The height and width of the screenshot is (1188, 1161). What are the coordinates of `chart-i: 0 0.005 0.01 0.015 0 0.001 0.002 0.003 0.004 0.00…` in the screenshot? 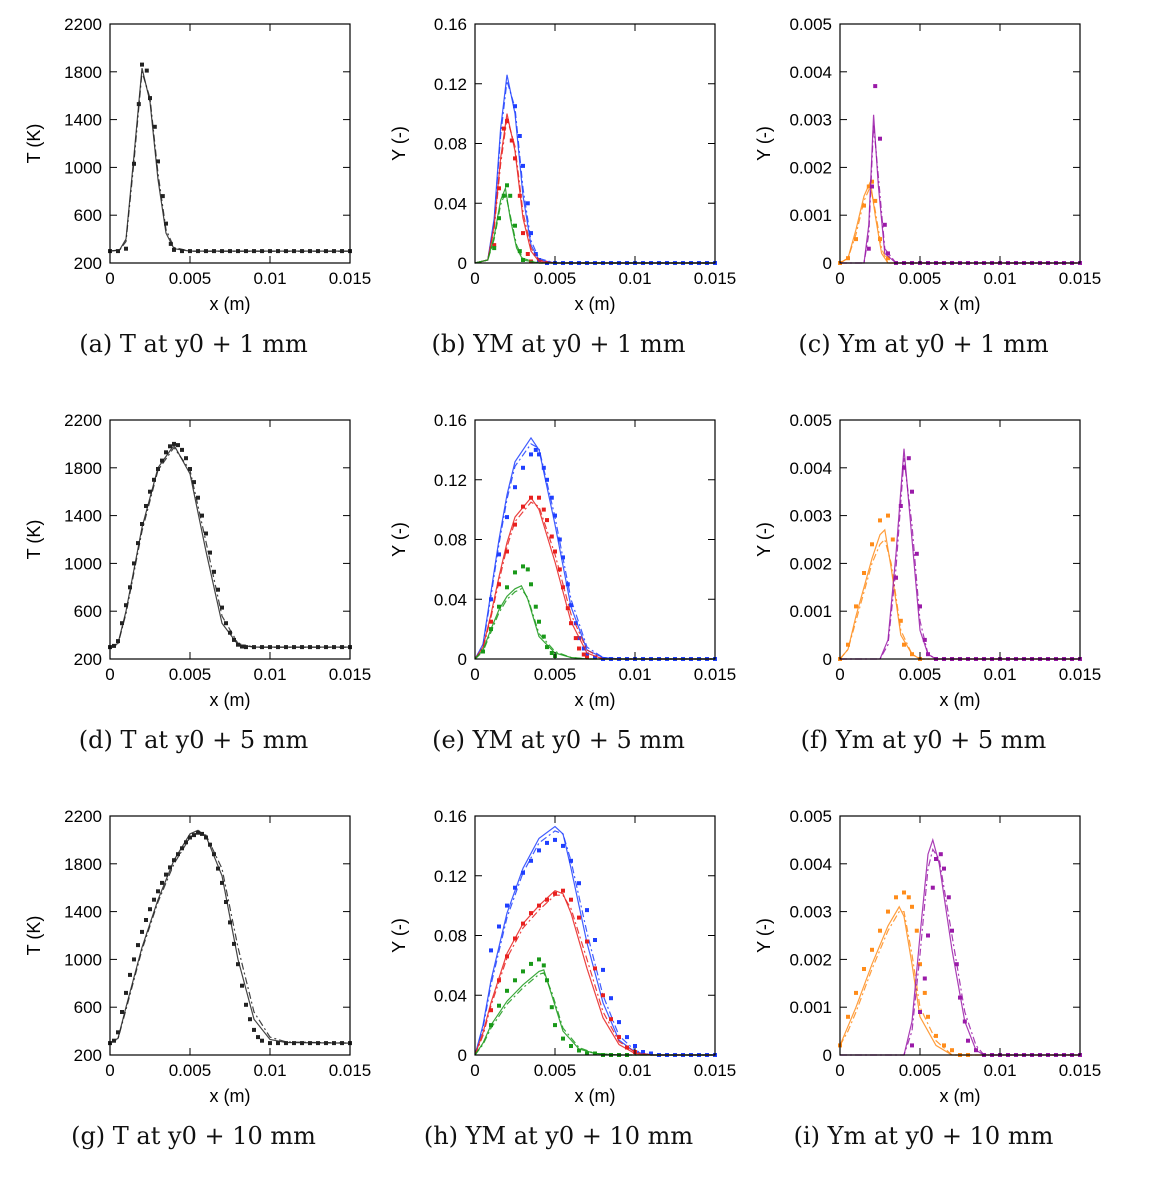 It's located at (928, 956).